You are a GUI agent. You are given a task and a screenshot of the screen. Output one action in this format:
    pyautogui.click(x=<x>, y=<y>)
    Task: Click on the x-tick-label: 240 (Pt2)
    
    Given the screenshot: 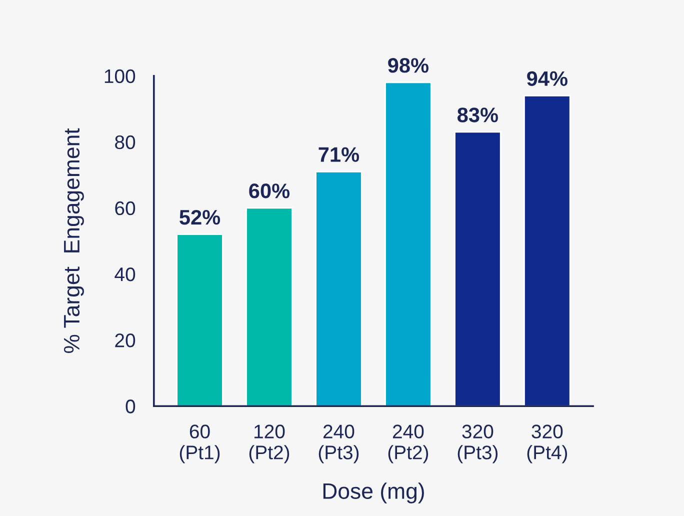 What is the action you would take?
    pyautogui.click(x=408, y=444)
    